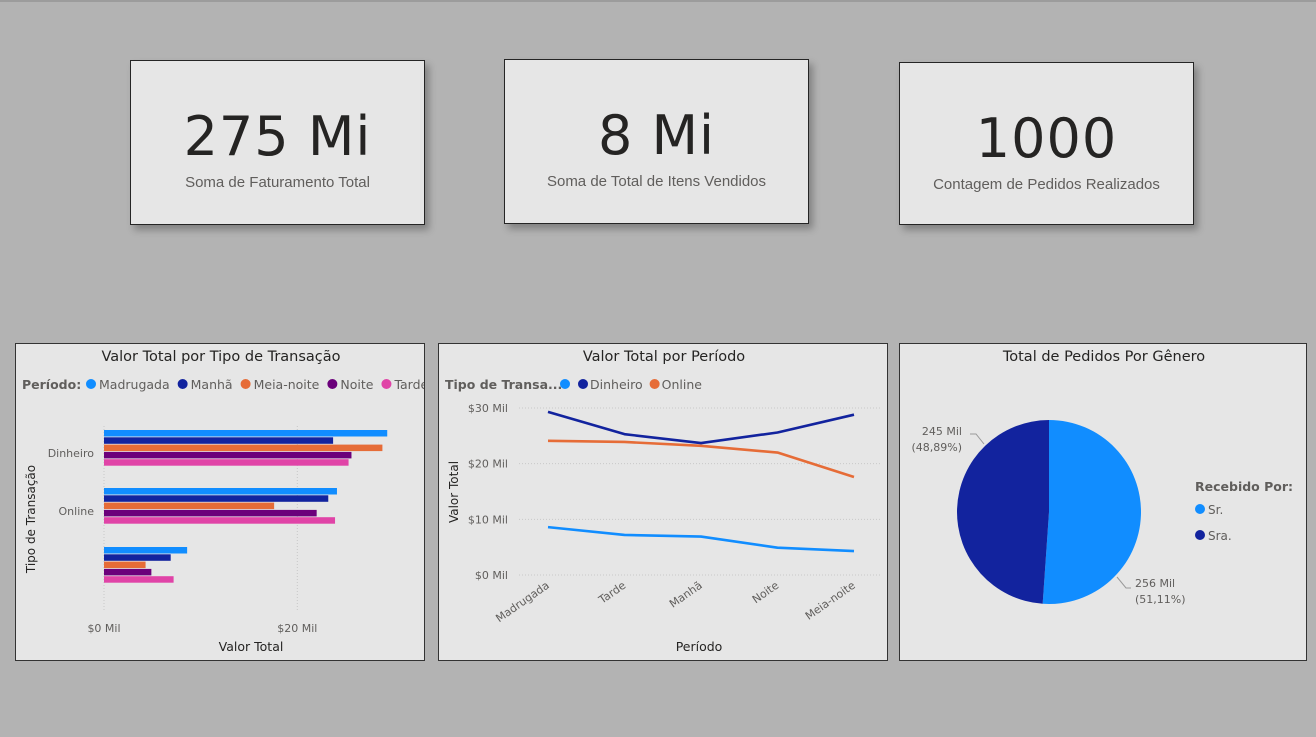  I want to click on kpi-value: 8 Mi, so click(656, 135).